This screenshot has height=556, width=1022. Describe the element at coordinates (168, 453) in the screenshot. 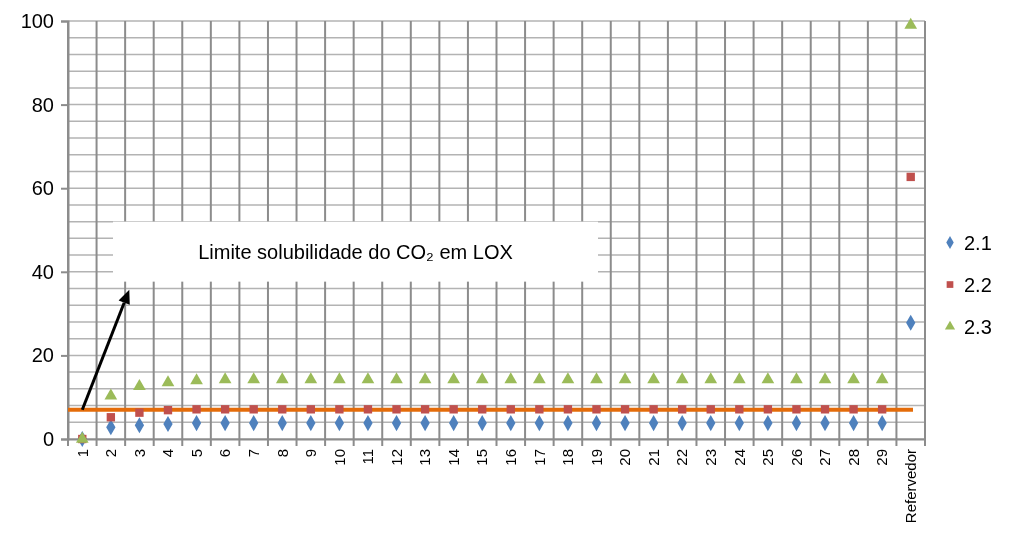

I see `x-tick-label: 4` at that location.